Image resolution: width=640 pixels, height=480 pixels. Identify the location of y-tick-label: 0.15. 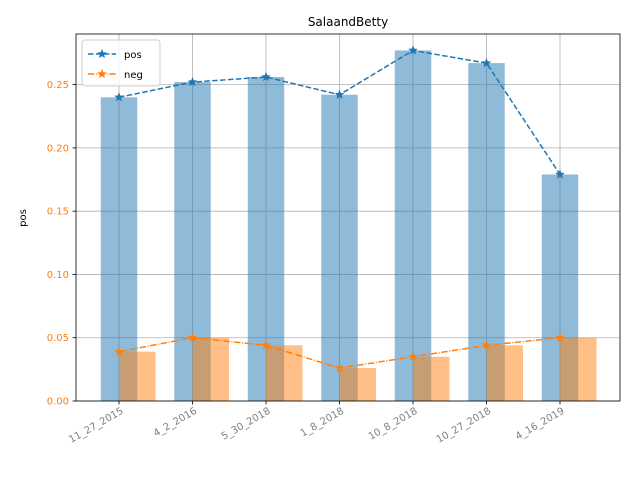
(58, 212).